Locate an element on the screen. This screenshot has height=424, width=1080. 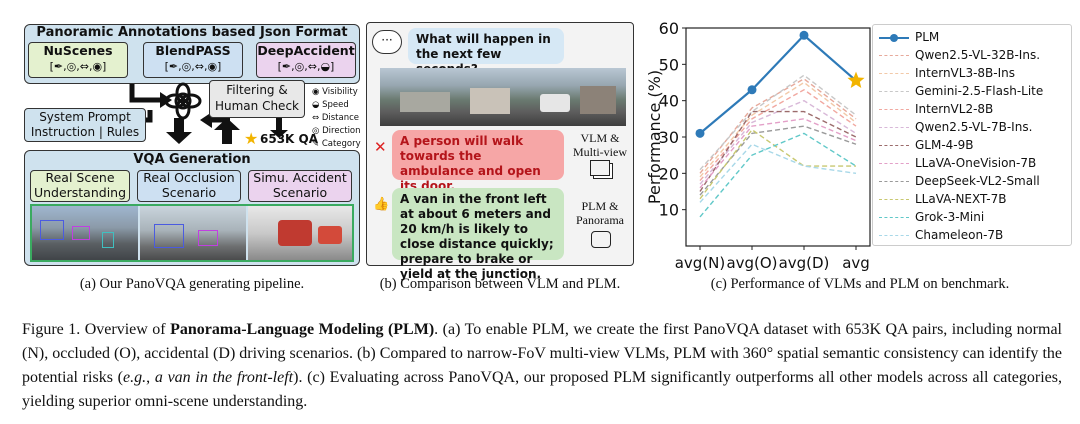
system-prompt-label: System Prompt Instruction | Rules is located at coordinates (85, 124).